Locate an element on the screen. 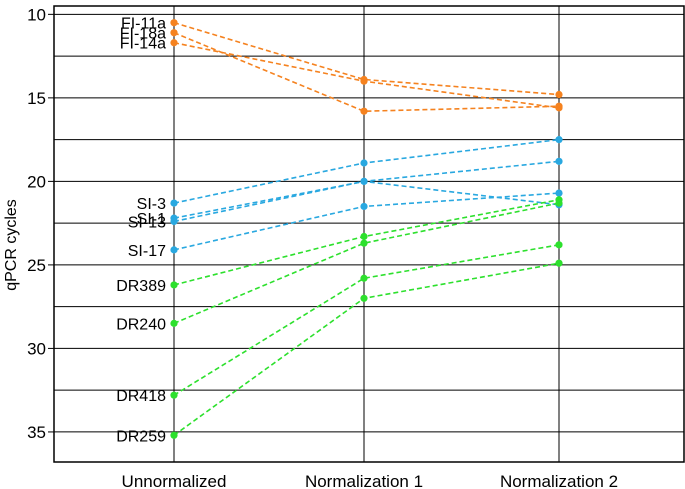 The image size is (685, 489). y-tick-label: 20 is located at coordinates (36, 181).